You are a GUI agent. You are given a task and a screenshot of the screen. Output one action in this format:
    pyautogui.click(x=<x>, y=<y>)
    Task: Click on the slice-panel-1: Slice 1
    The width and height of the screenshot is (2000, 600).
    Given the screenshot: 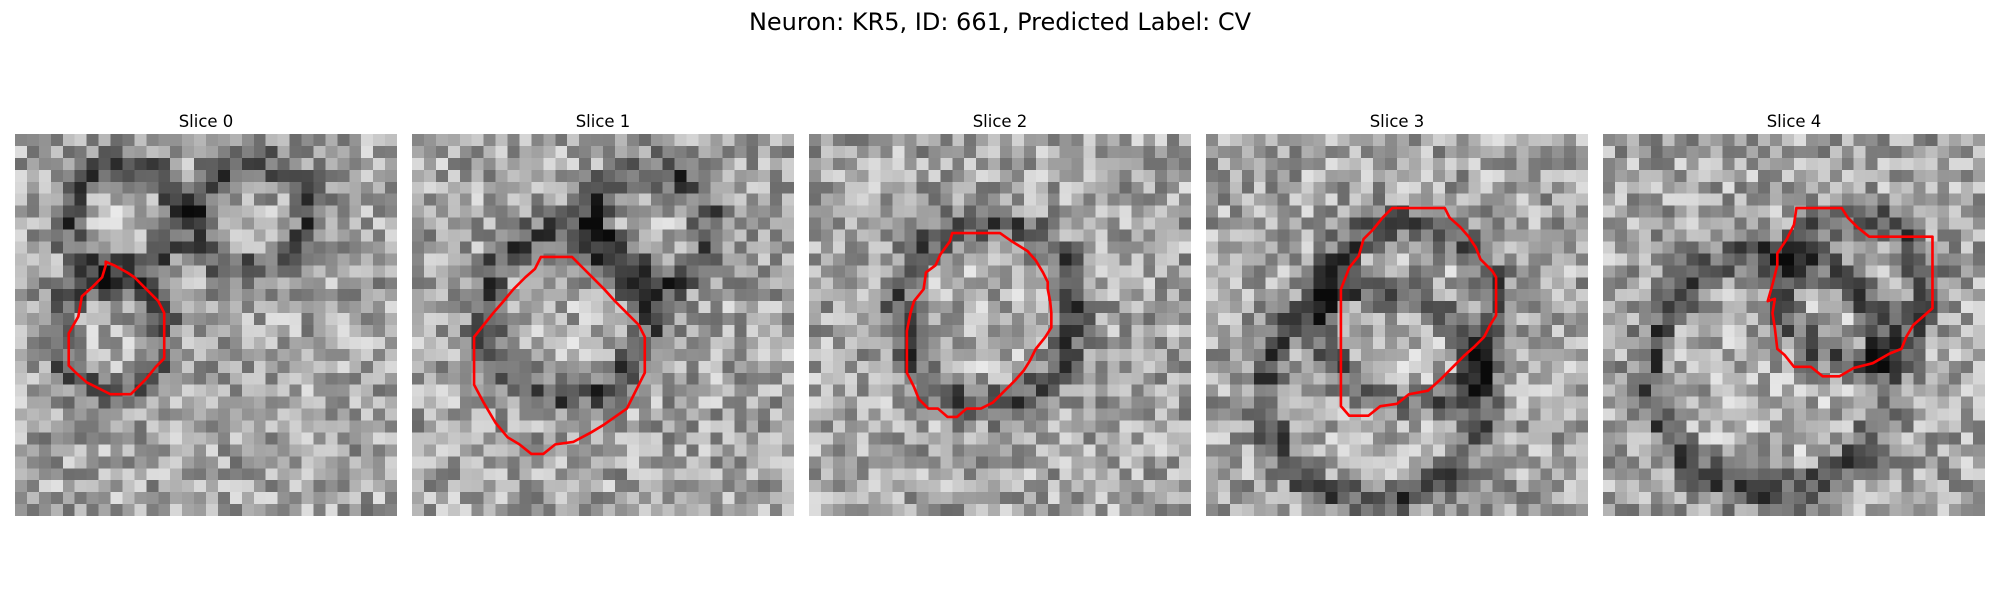 What is the action you would take?
    pyautogui.click(x=603, y=313)
    